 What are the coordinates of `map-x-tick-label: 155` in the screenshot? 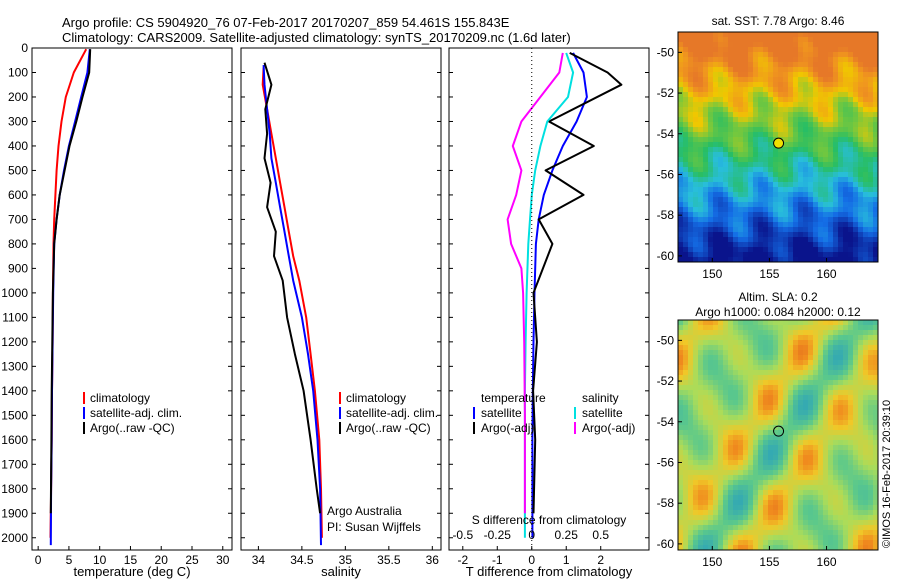 It's located at (769, 274).